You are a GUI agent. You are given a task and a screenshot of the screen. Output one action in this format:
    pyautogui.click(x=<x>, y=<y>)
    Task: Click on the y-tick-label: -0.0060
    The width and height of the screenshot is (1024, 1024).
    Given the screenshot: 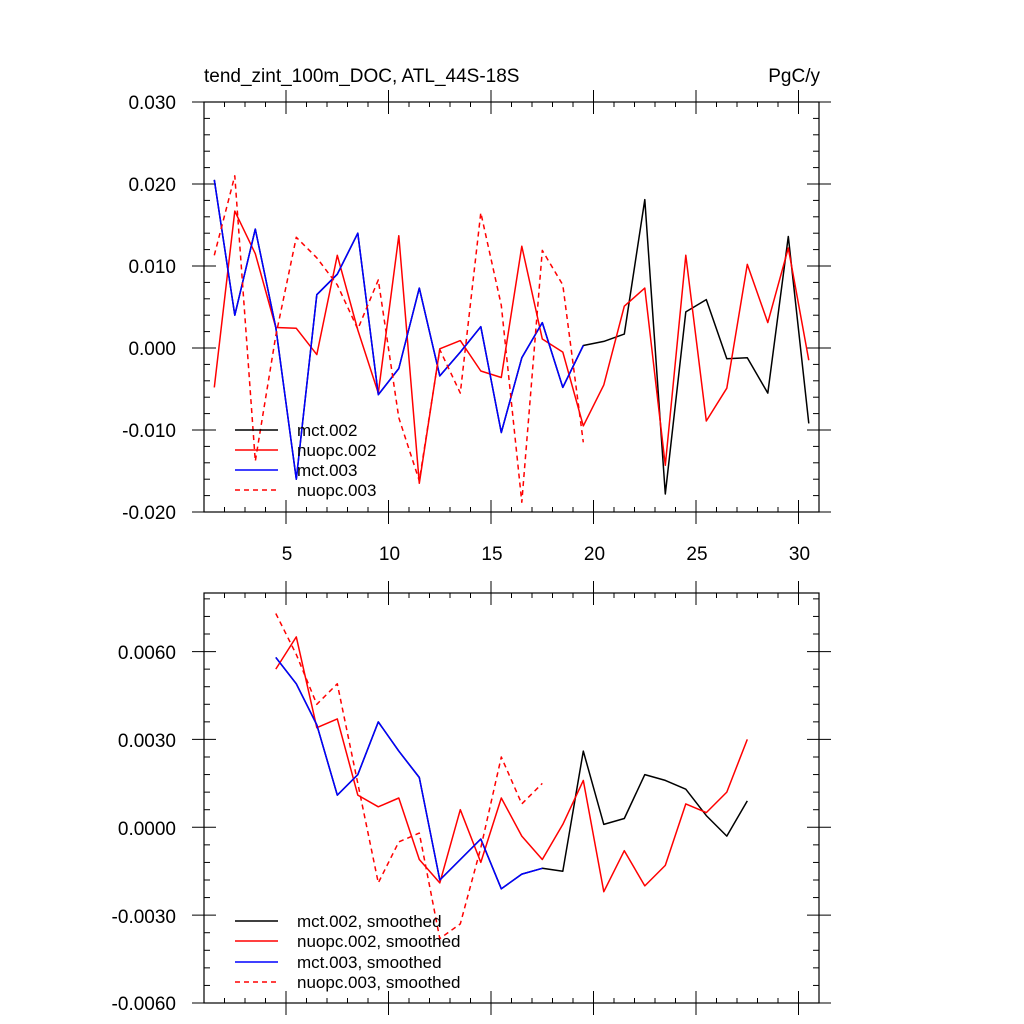 What is the action you would take?
    pyautogui.click(x=144, y=1004)
    